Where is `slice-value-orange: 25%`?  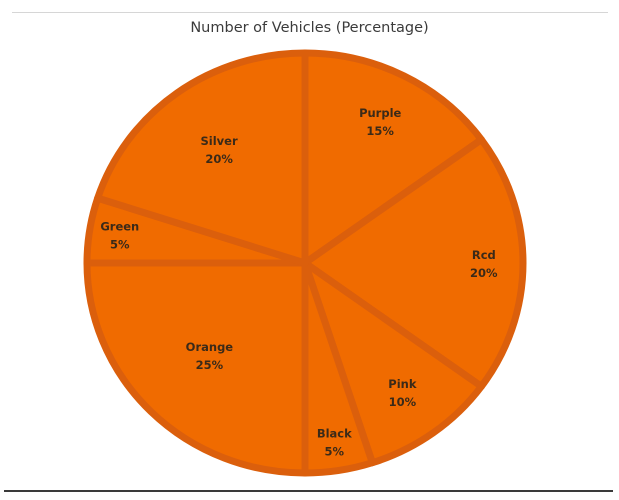
slice-value-orange: 25% is located at coordinates (210, 365).